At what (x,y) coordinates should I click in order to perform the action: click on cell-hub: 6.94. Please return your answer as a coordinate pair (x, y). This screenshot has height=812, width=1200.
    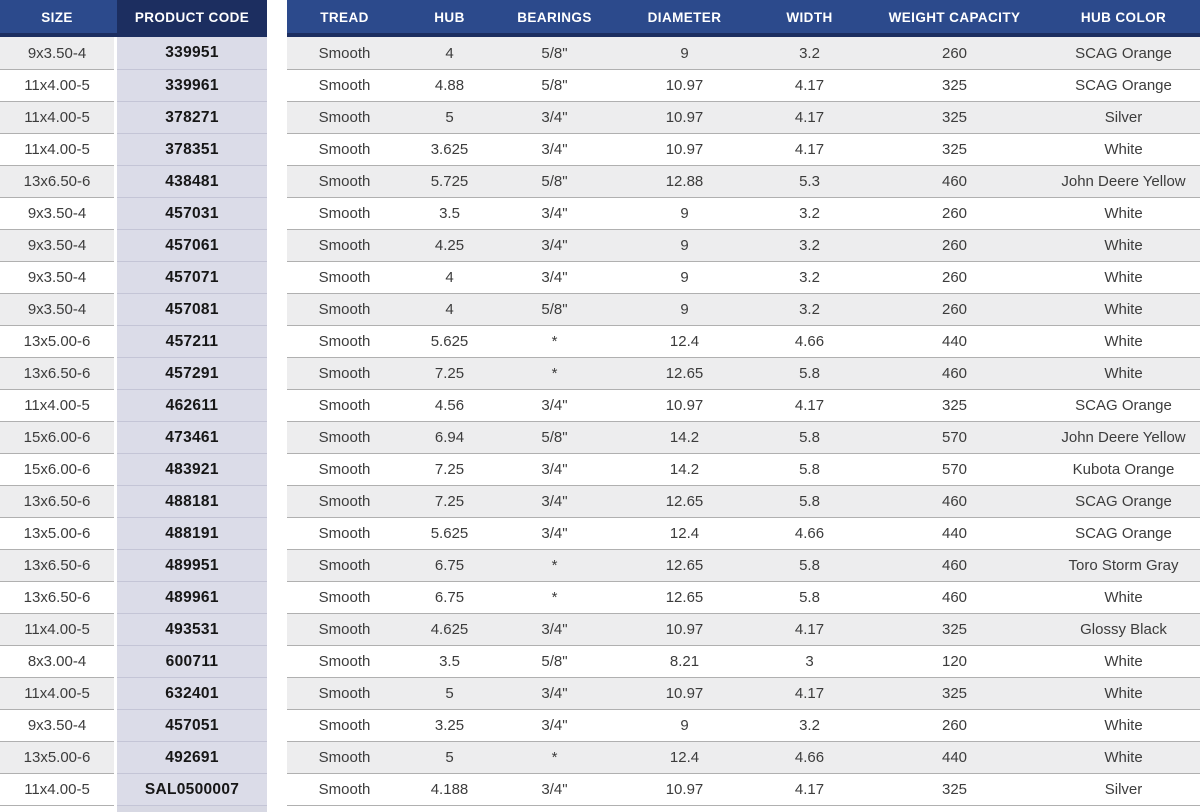
    Looking at the image, I should click on (449, 437).